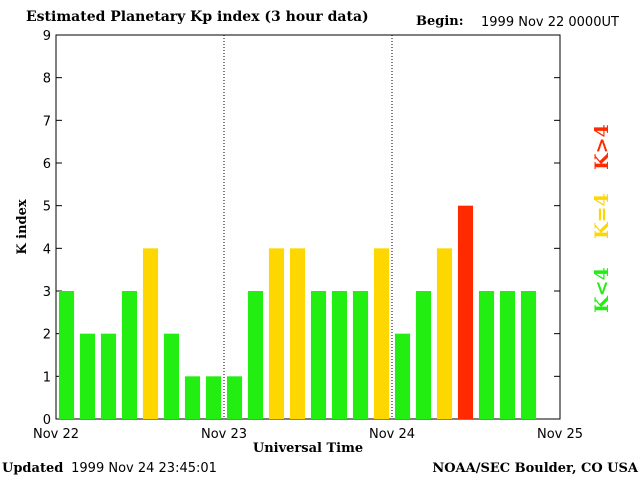 Image resolution: width=640 pixels, height=480 pixels. Describe the element at coordinates (47, 207) in the screenshot. I see `y-tick-label: 5` at that location.